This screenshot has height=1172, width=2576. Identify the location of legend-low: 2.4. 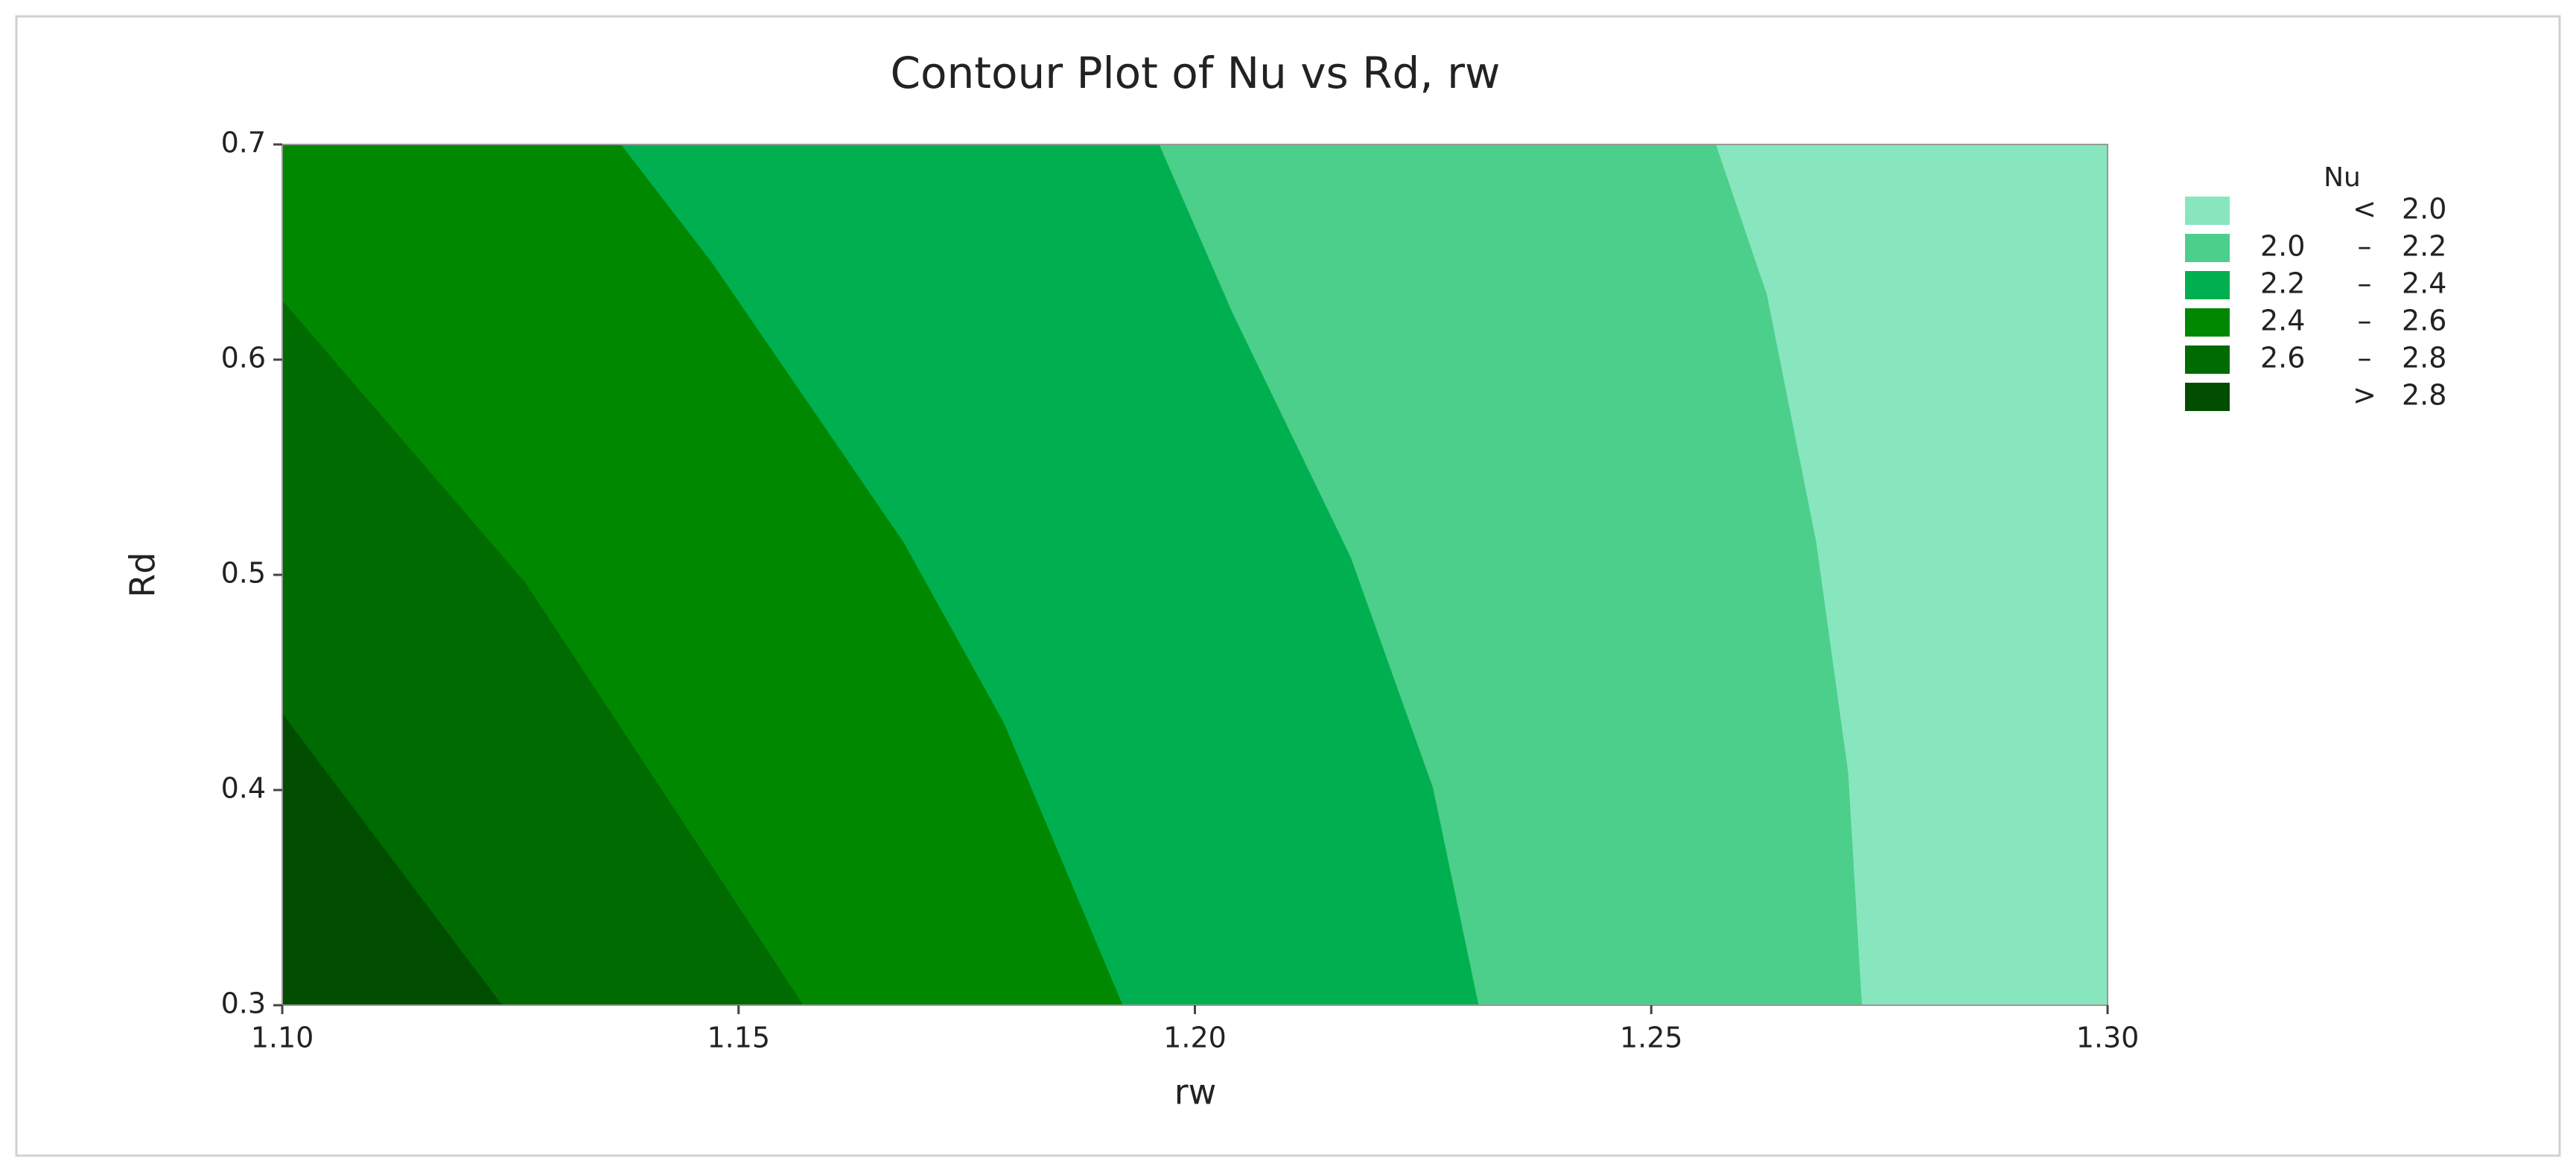
(2282, 321).